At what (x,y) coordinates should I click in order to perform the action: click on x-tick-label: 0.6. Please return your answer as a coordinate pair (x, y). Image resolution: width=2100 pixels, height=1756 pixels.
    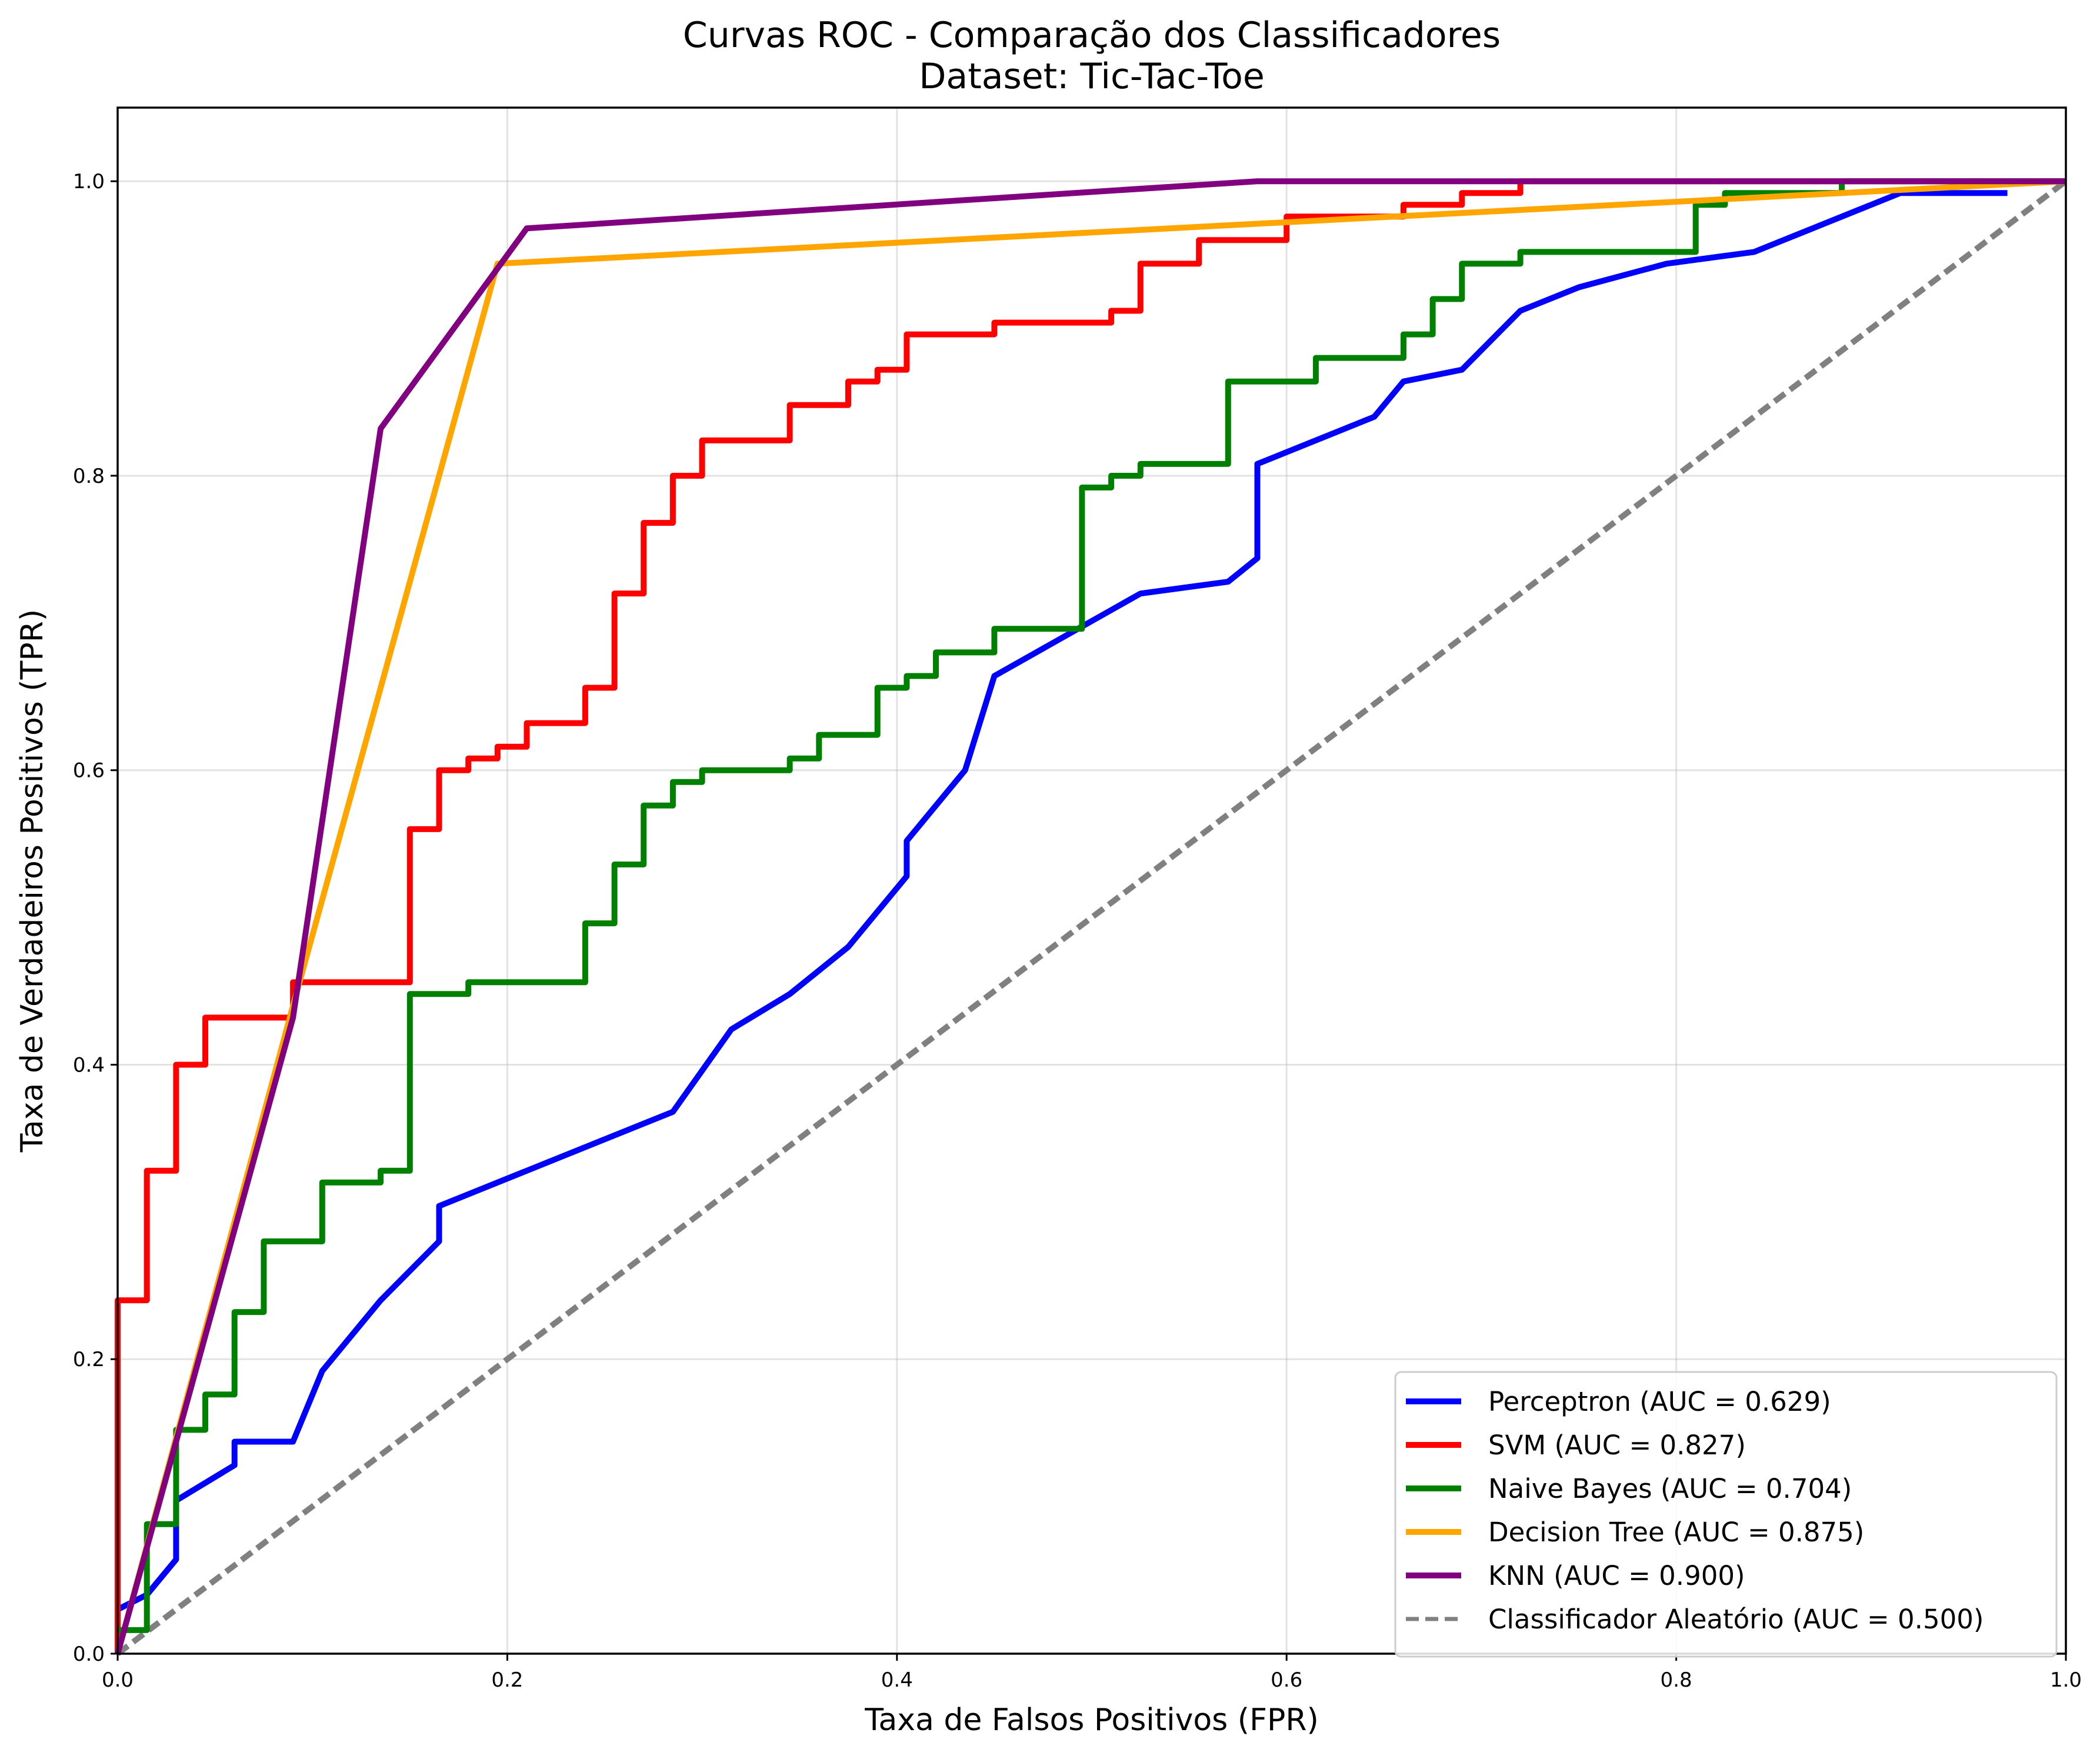
    Looking at the image, I should click on (1286, 1680).